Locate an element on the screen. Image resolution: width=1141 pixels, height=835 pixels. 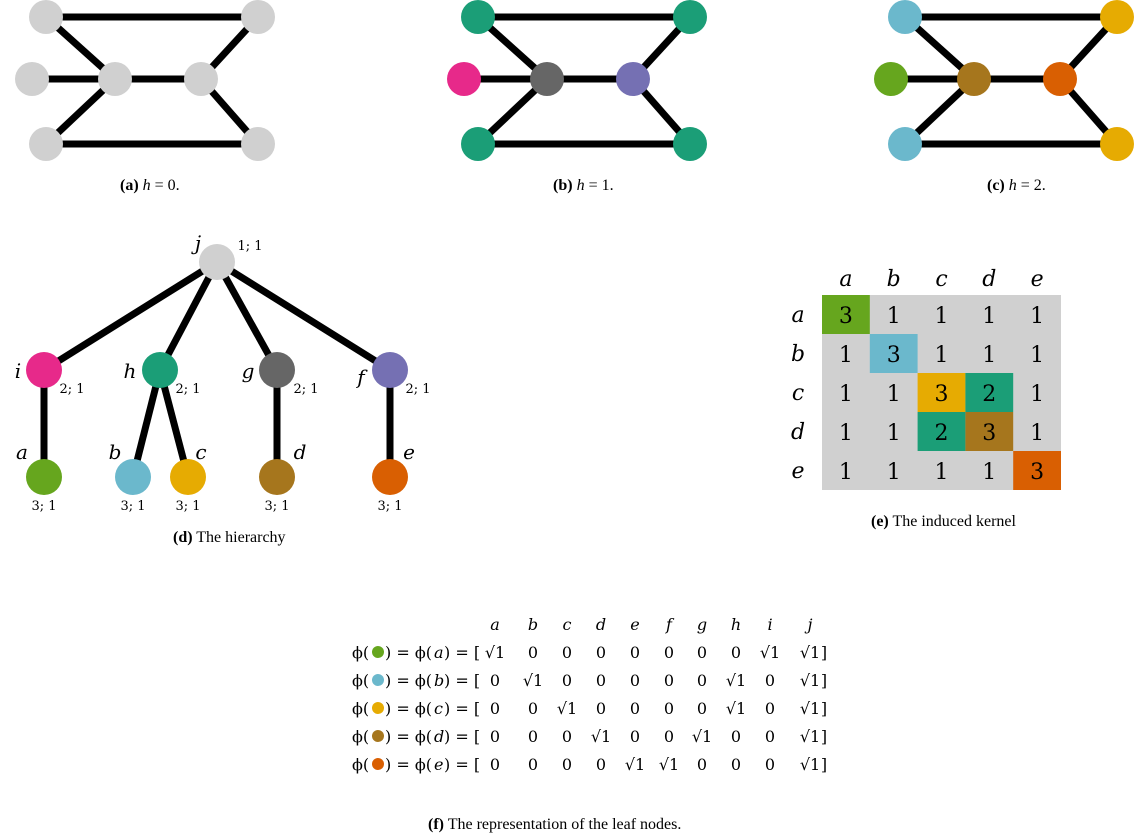
repr-col-header: c is located at coordinates (567, 624).